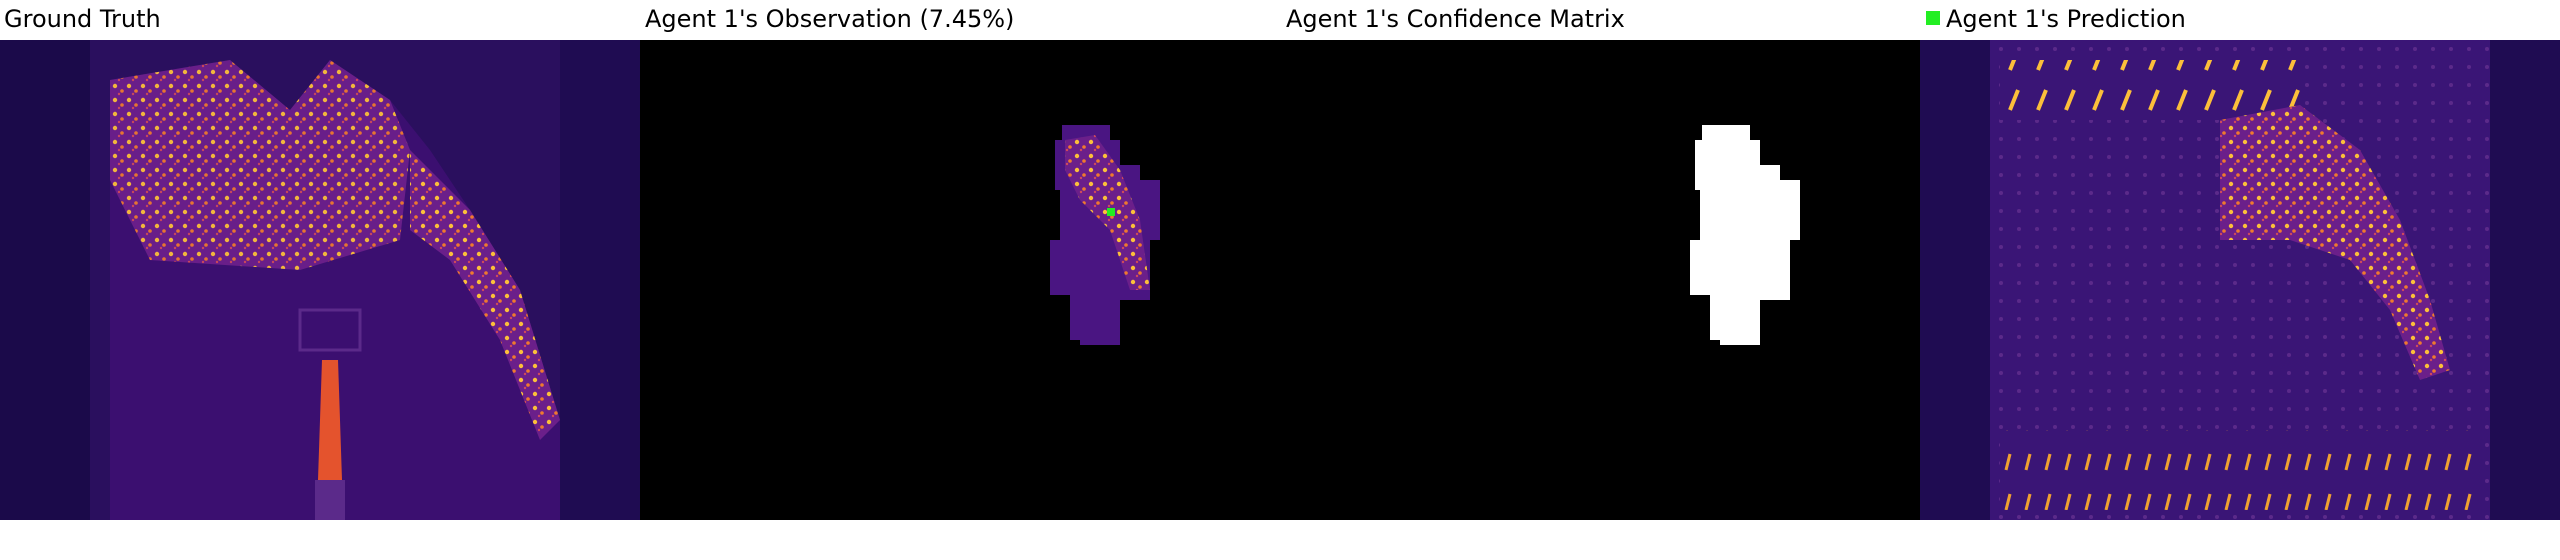 The width and height of the screenshot is (2560, 560). I want to click on confidence-matrix-title: Agent 1's Confidence Matrix, so click(1455, 19).